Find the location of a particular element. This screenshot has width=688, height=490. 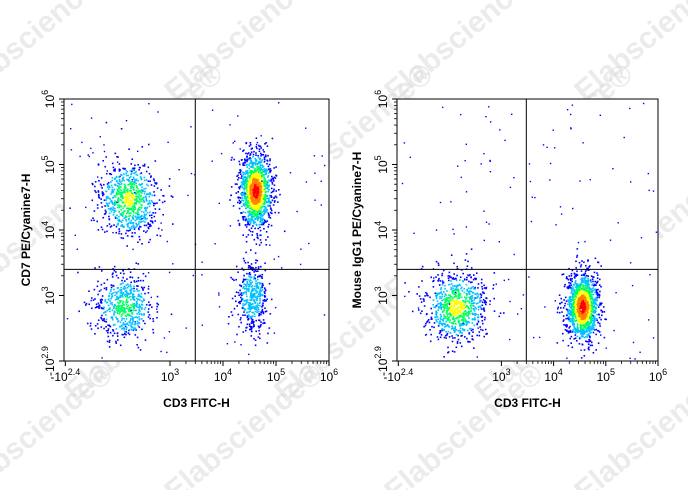

x-tick-label: 104 is located at coordinates (223, 375).